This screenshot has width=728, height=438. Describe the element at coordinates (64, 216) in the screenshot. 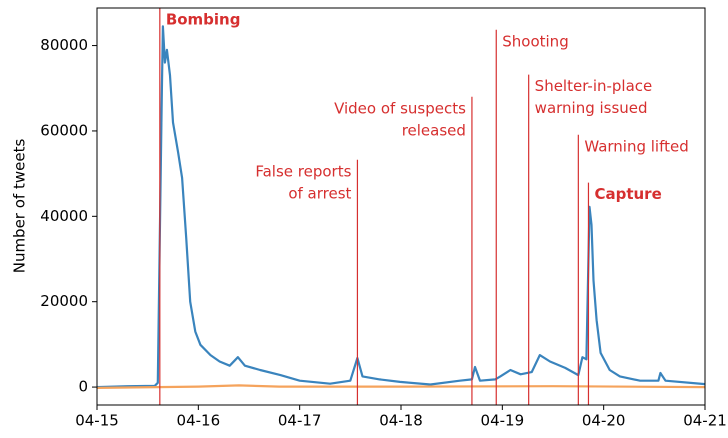

I see `y-tick-label: 40000` at that location.